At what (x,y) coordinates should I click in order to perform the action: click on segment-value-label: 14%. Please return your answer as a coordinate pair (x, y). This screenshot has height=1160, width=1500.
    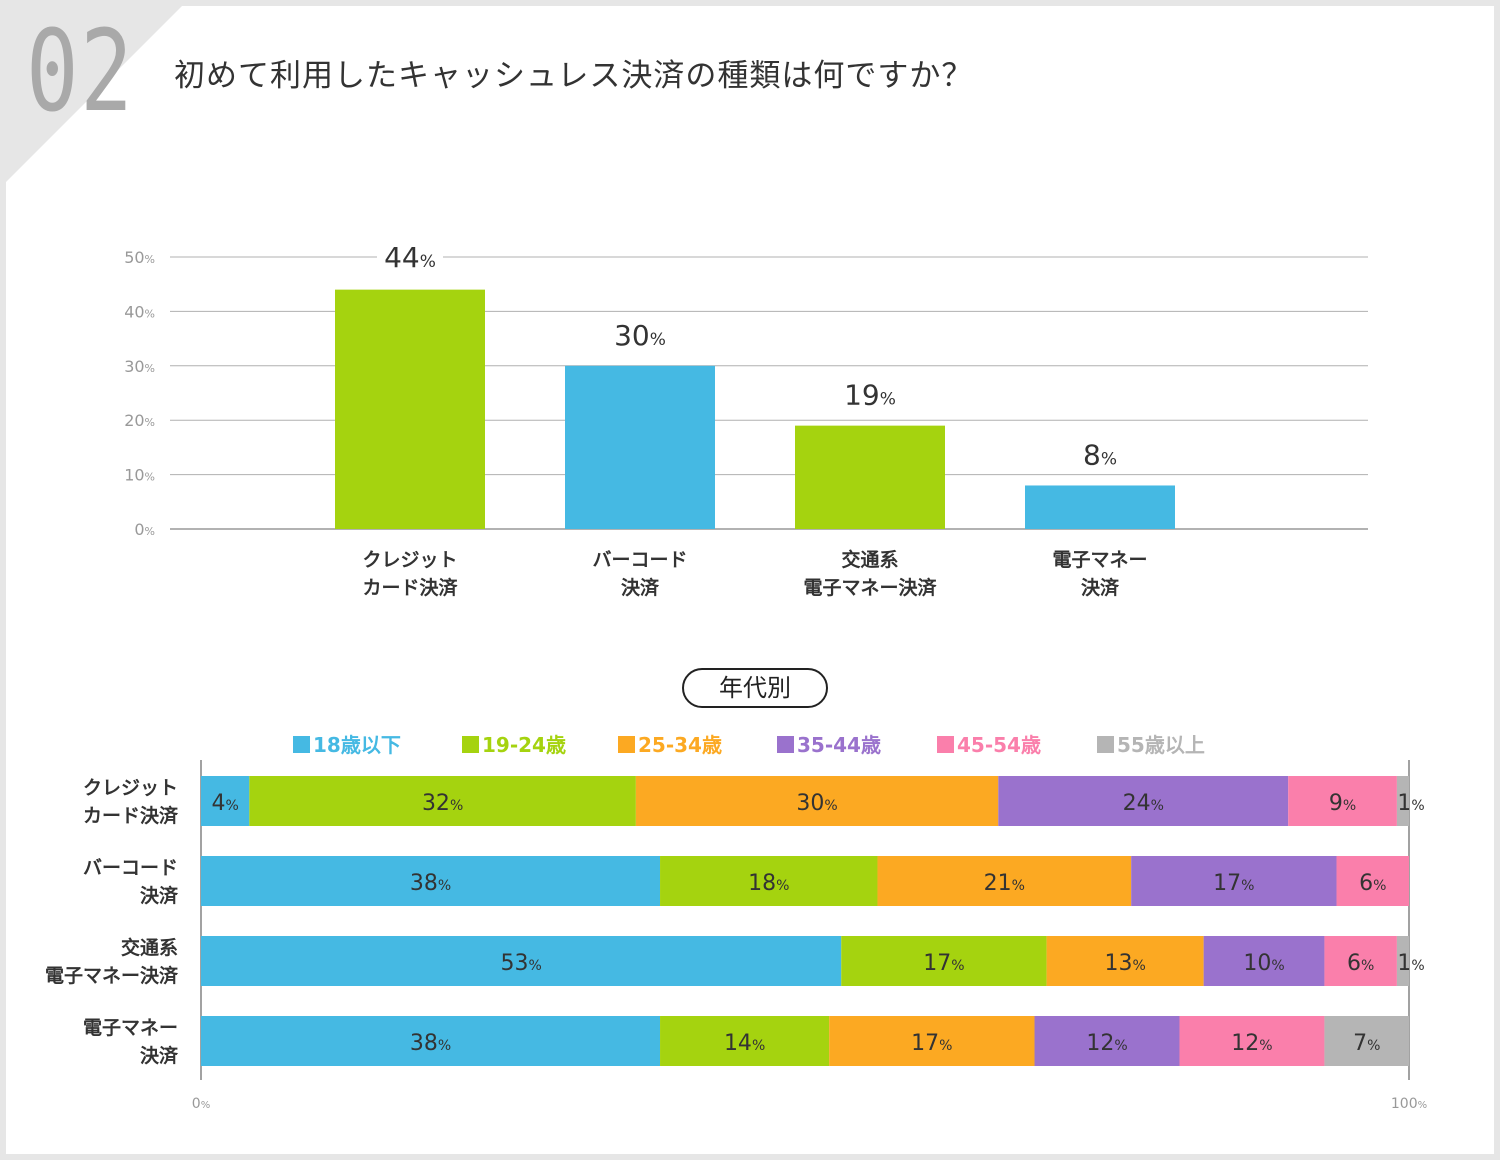
    Looking at the image, I should click on (744, 1043).